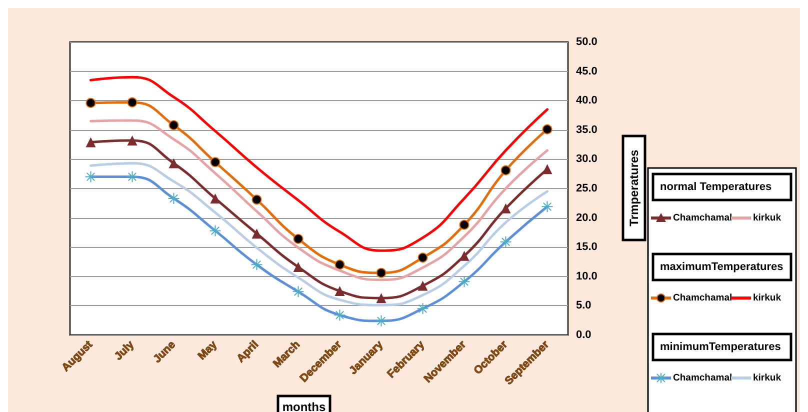 The width and height of the screenshot is (808, 412). I want to click on y-tick-label: 0.0, so click(584, 335).